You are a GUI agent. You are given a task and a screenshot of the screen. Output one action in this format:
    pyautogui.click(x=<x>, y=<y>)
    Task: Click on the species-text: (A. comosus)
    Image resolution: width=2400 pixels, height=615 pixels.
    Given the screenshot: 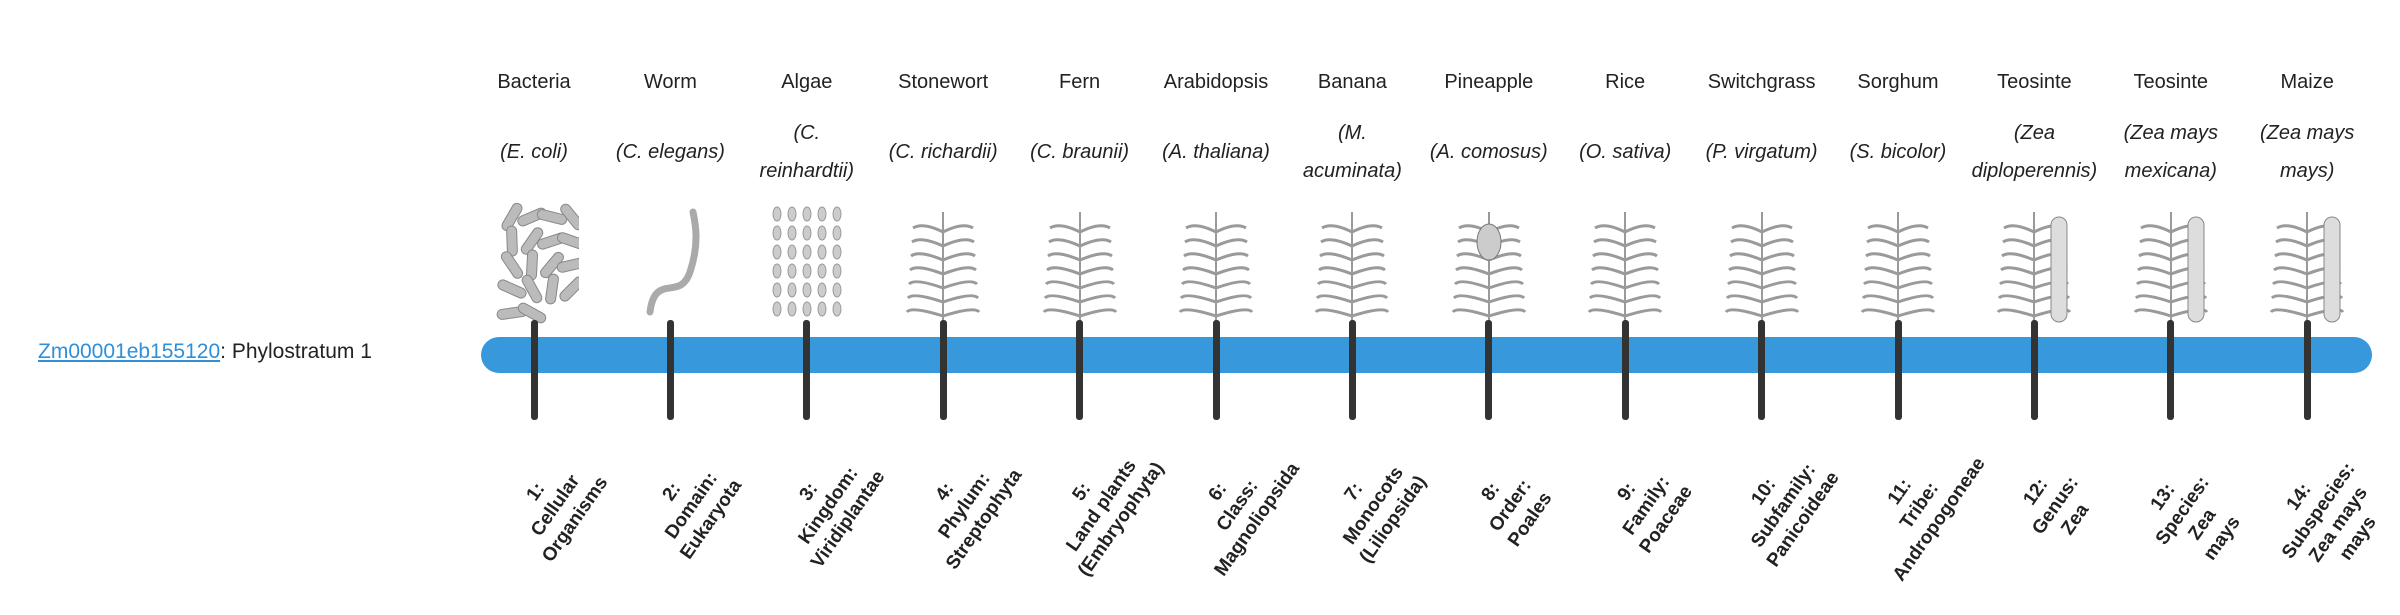 What is the action you would take?
    pyautogui.click(x=1488, y=152)
    